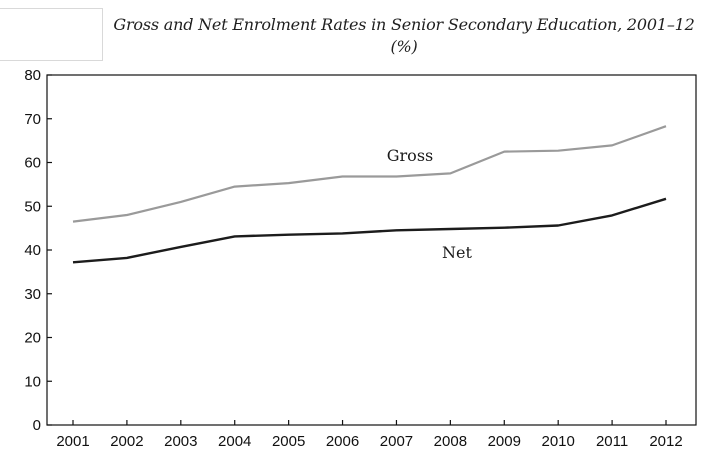  I want to click on x-tick-label: 2009, so click(504, 441).